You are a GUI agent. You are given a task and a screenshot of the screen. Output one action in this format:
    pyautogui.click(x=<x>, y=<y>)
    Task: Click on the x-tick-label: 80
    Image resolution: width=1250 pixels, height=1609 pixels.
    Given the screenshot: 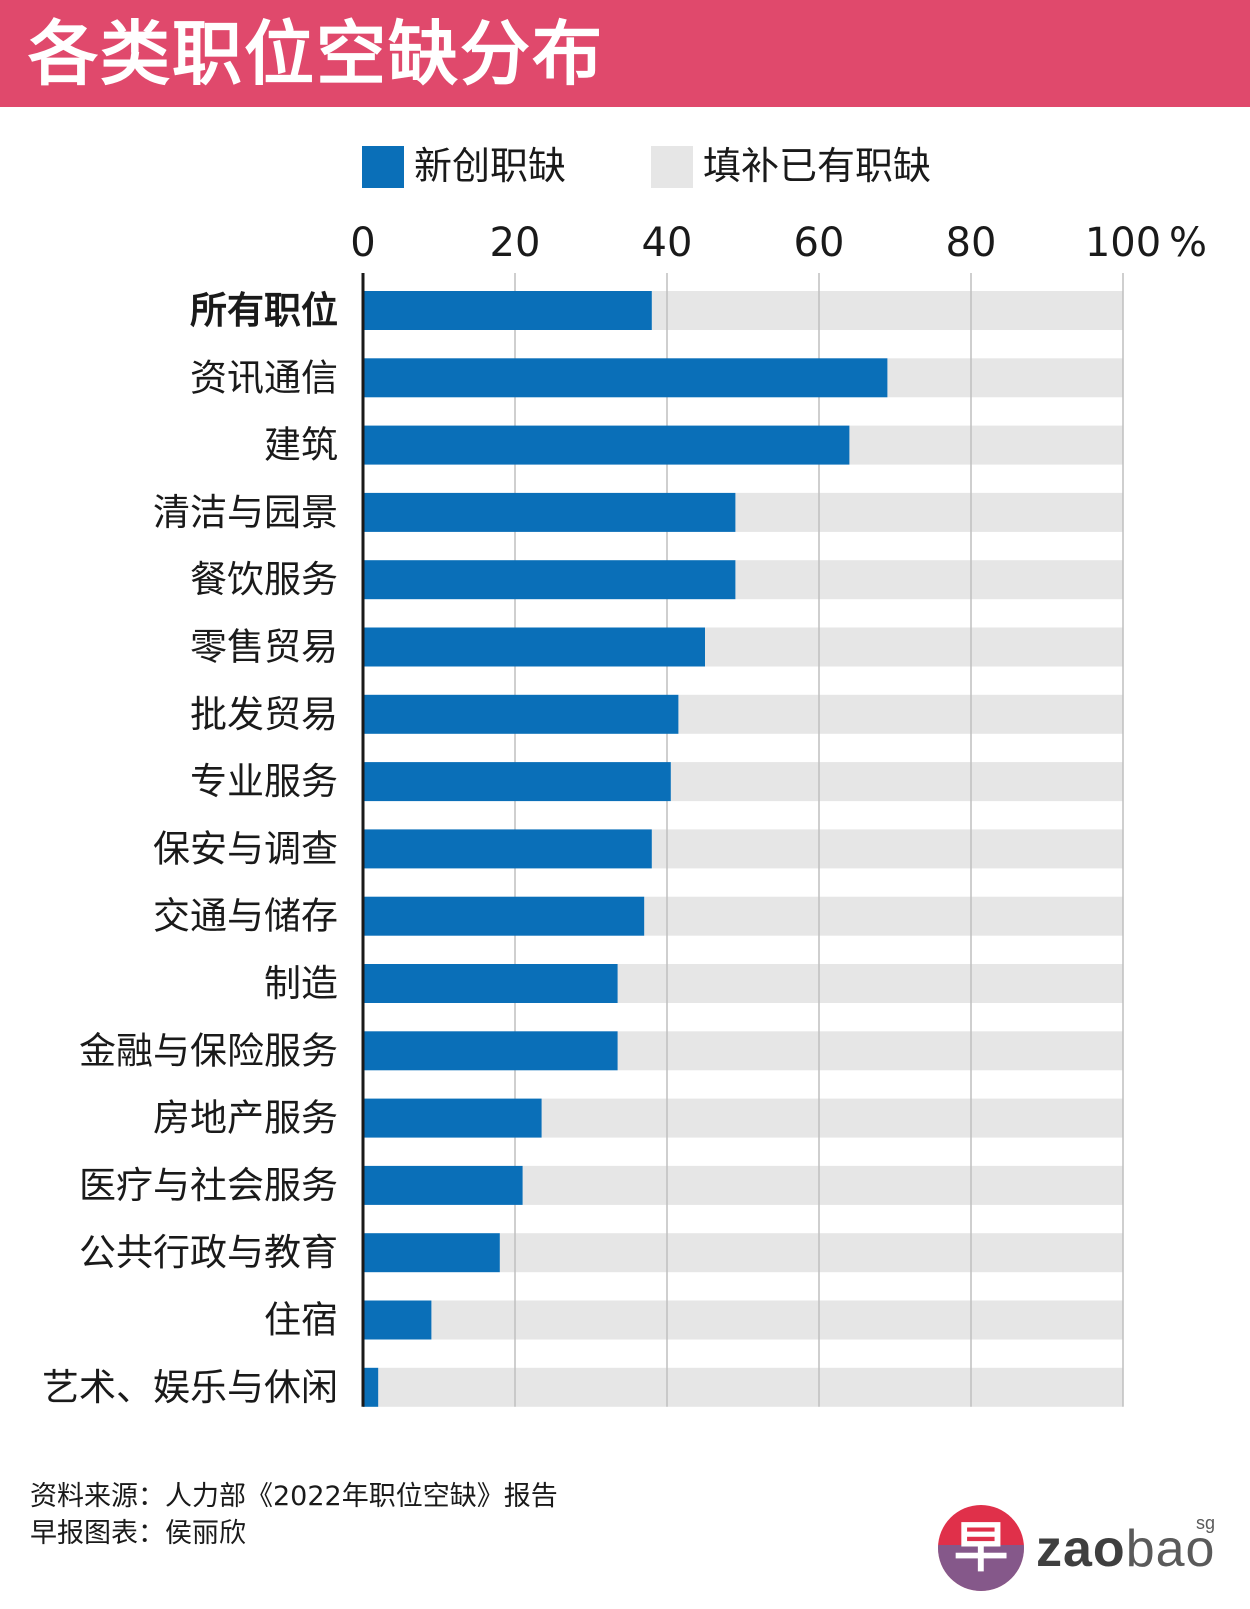 What is the action you would take?
    pyautogui.click(x=971, y=243)
    